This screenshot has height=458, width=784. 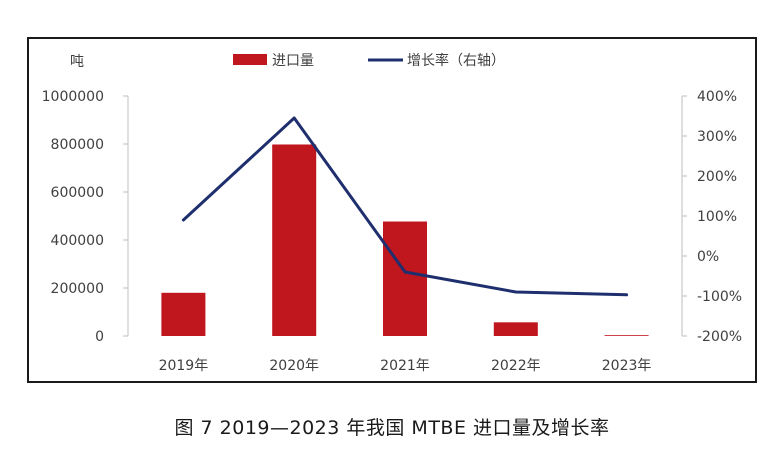 I want to click on y-axis-unit-label: 吨, so click(x=77, y=62).